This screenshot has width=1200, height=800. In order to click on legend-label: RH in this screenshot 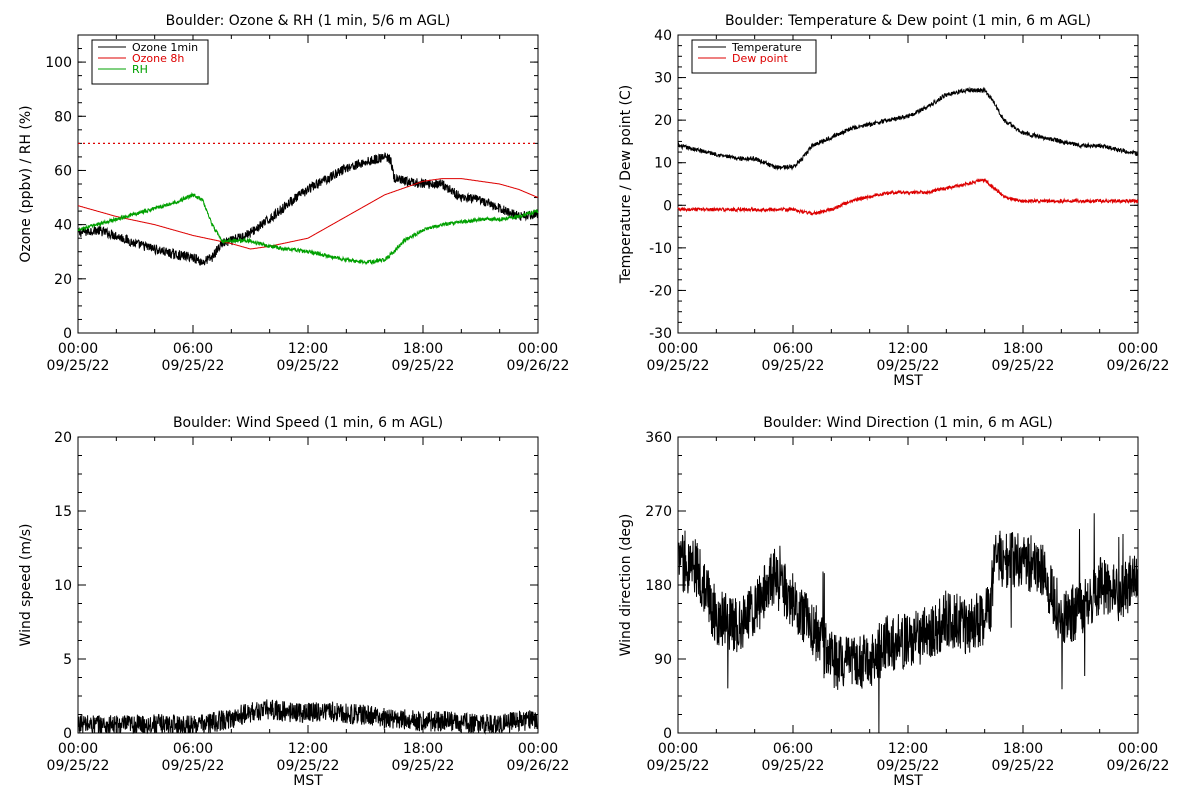, I will do `click(140, 69)`.